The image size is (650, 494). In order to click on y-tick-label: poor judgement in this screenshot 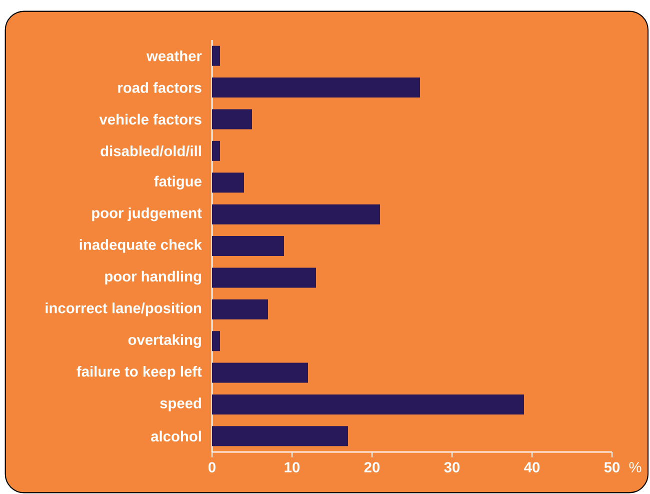, I will do `click(147, 214)`.